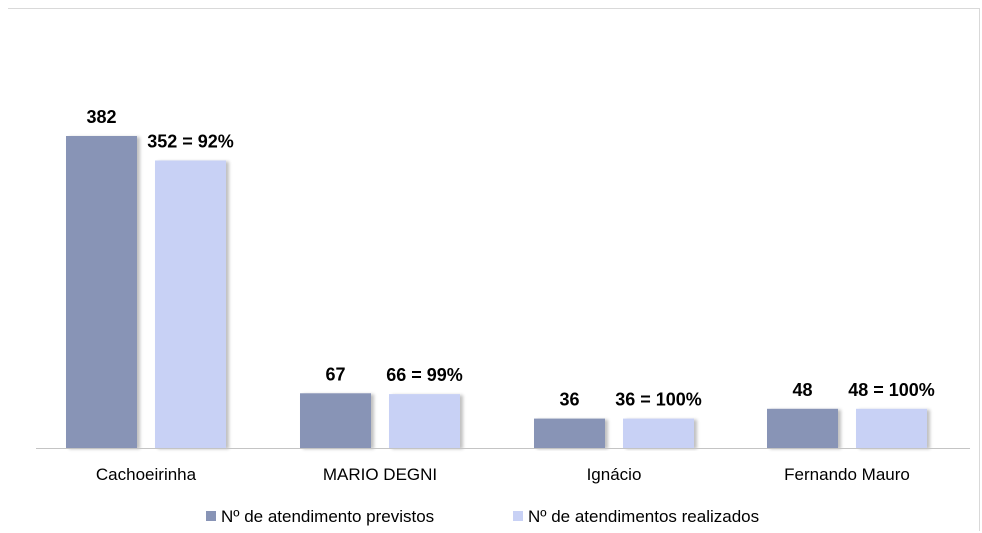 The image size is (982, 533). Describe the element at coordinates (847, 474) in the screenshot. I see `category-label-3: Fernando Mauro` at that location.